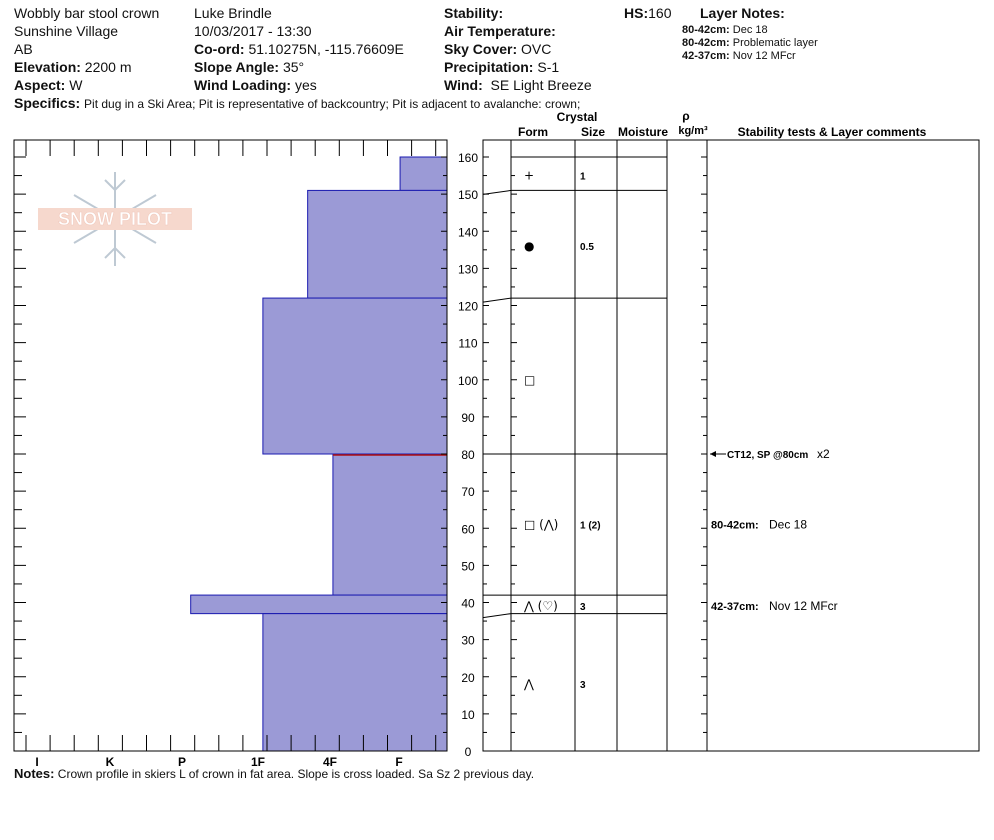 The width and height of the screenshot is (994, 840). What do you see at coordinates (468, 641) in the screenshot?
I see `depth-tick-label: 30` at bounding box center [468, 641].